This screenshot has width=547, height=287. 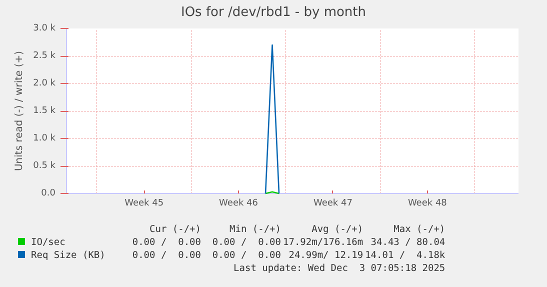 I want to click on x-tick-label: Week 45, so click(x=144, y=203).